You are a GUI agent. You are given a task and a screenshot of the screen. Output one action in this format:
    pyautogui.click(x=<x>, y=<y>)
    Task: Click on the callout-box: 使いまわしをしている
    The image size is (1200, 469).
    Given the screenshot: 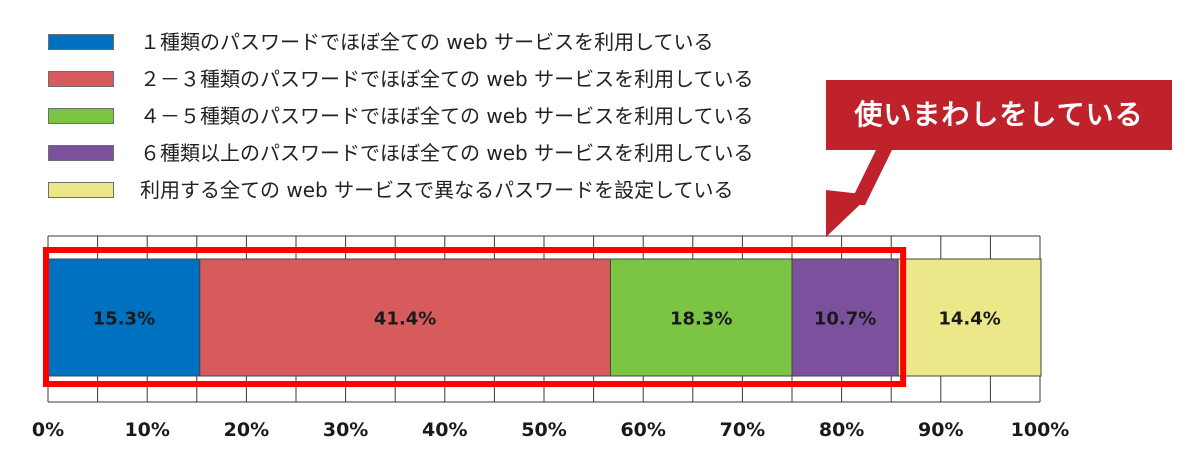 What is the action you would take?
    pyautogui.click(x=999, y=115)
    